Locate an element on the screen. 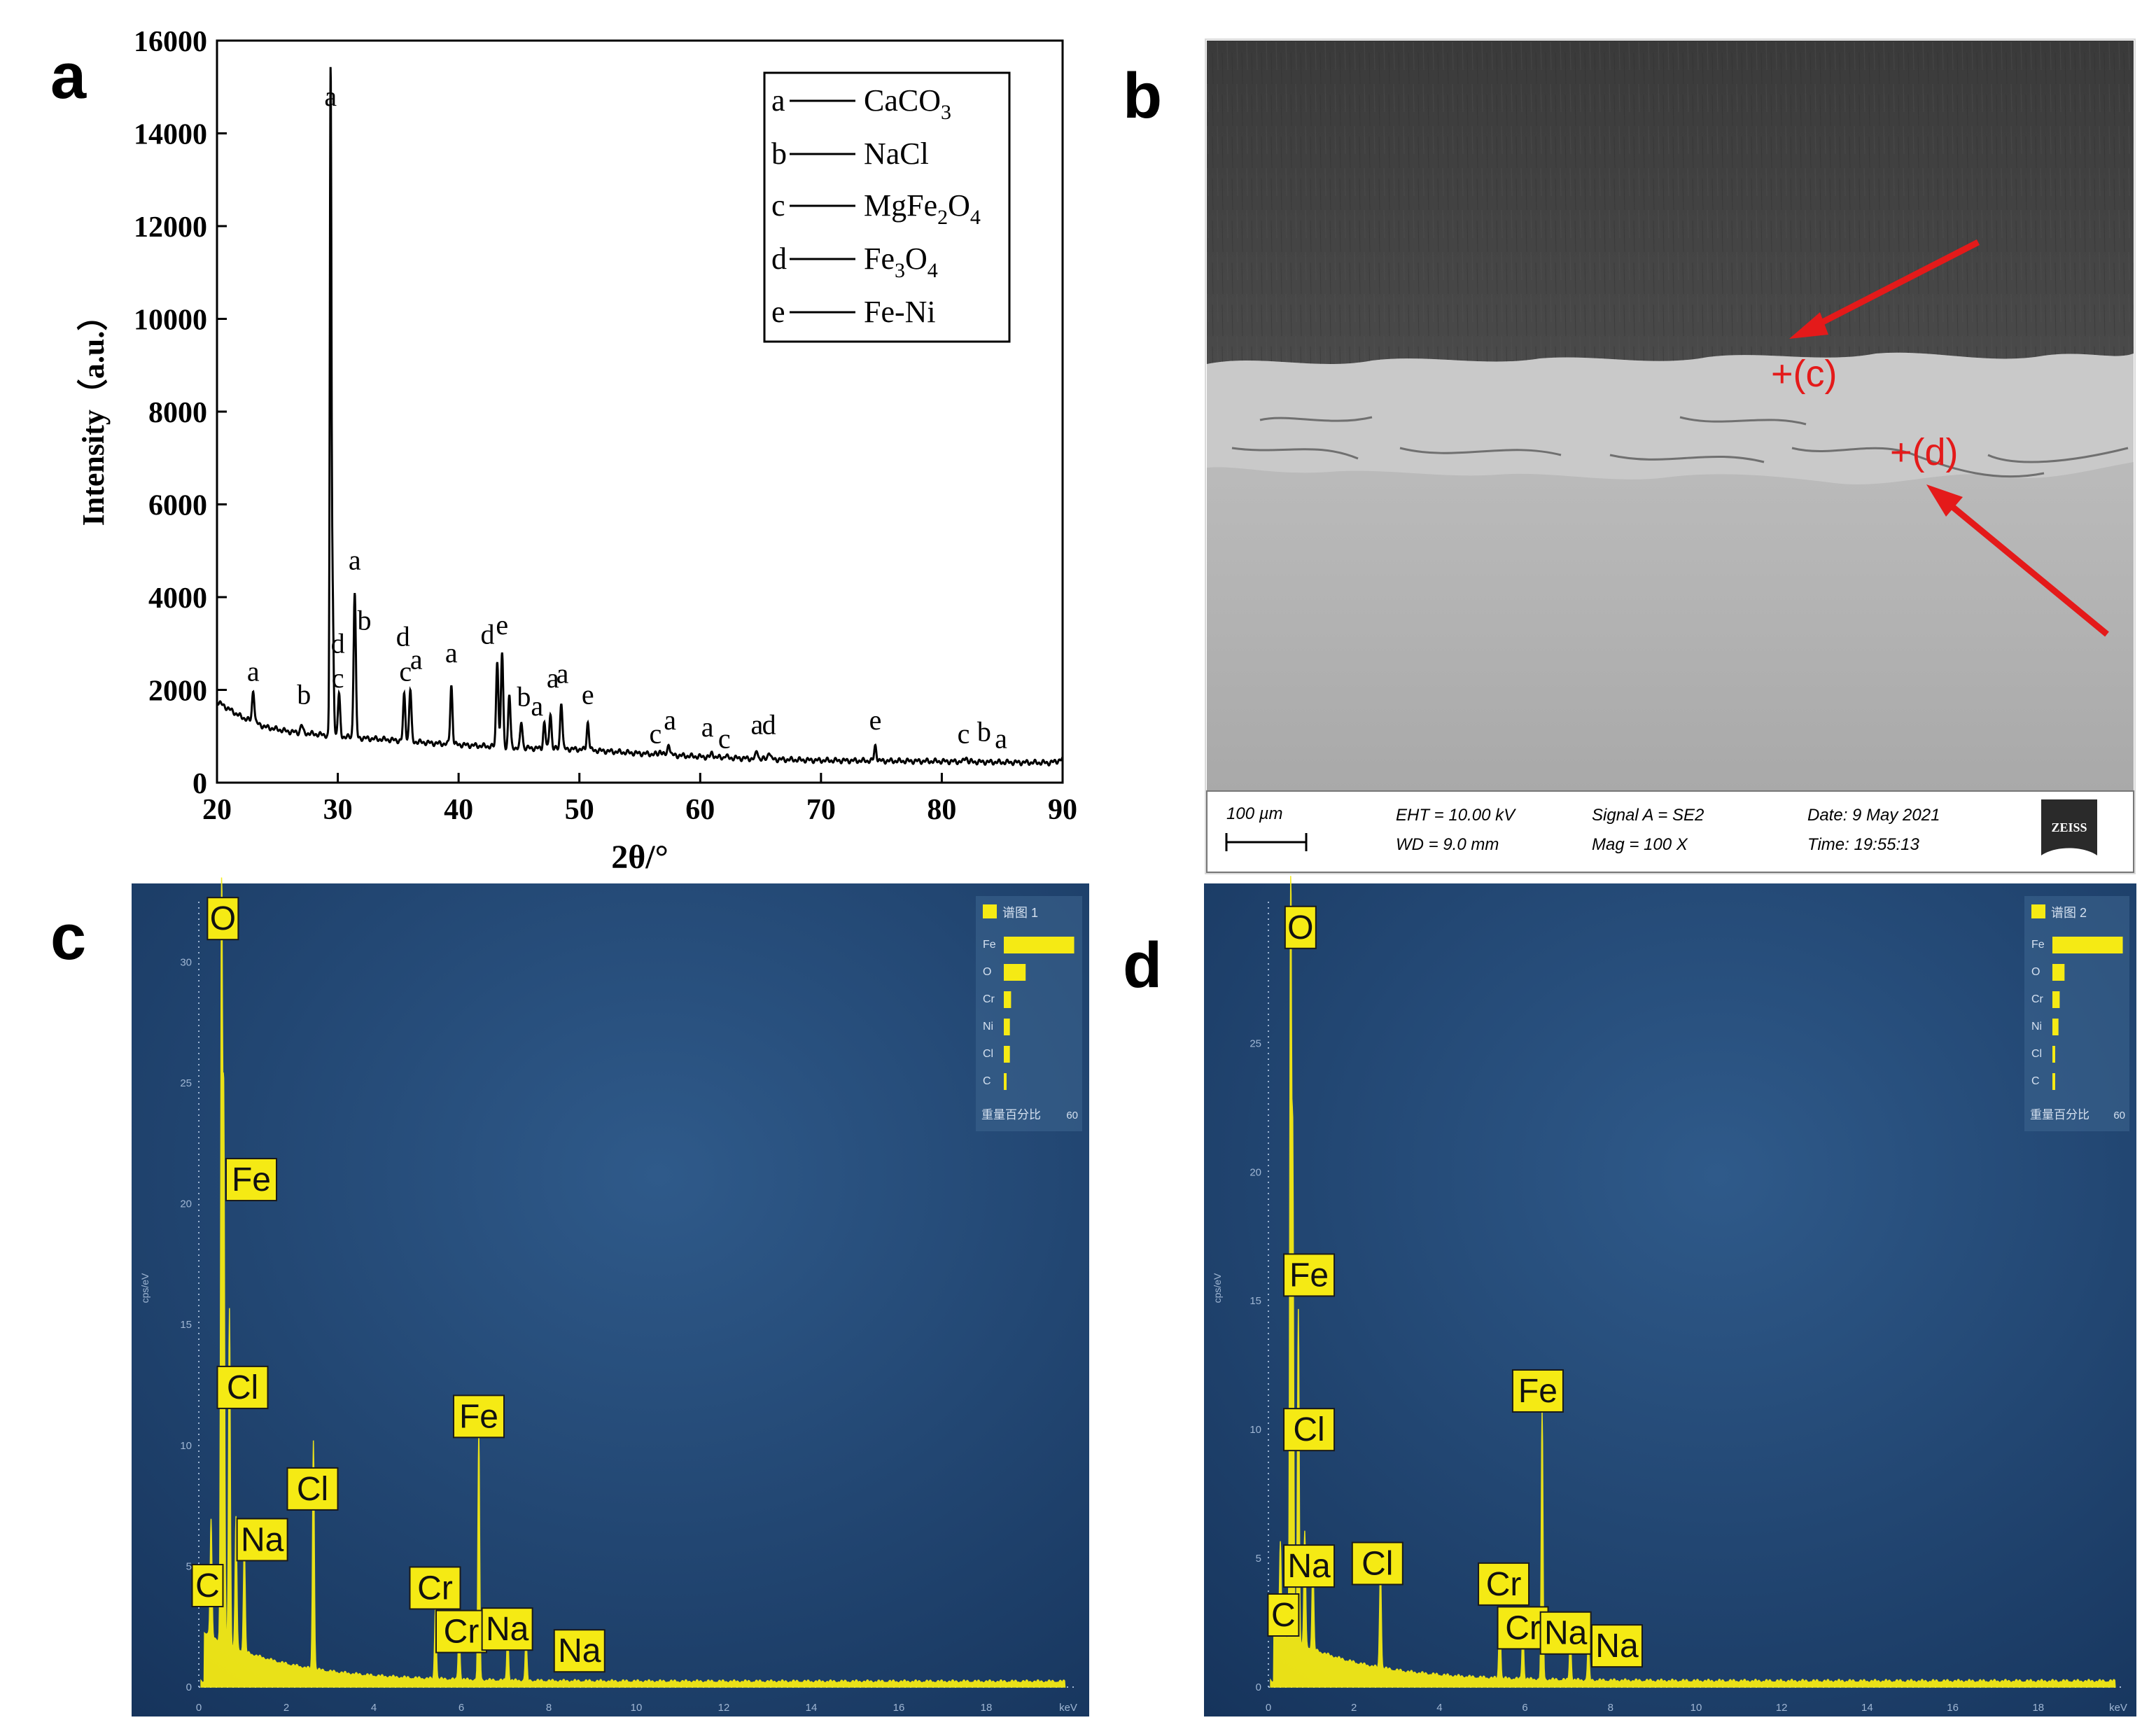  eds-peak-label: C is located at coordinates (1283, 1616).